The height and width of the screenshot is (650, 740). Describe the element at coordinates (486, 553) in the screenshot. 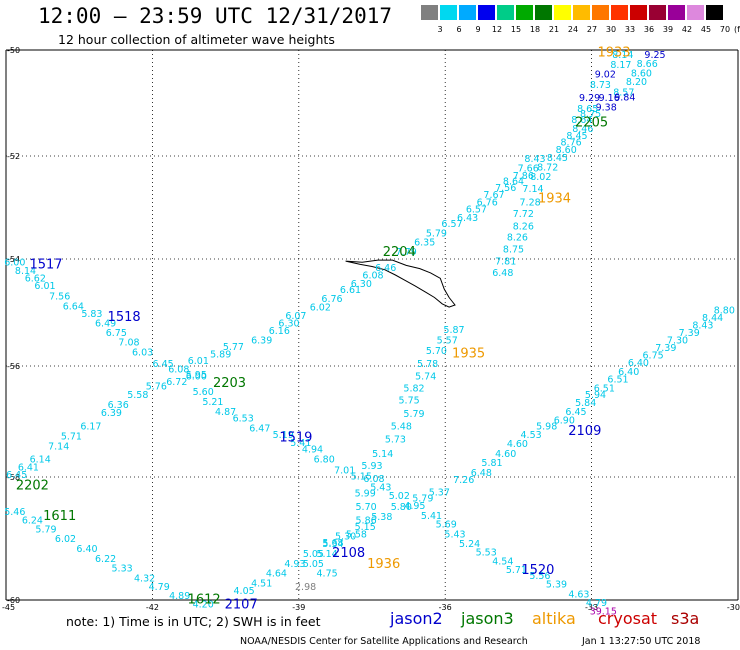

I see `swh-value: 5.53` at that location.